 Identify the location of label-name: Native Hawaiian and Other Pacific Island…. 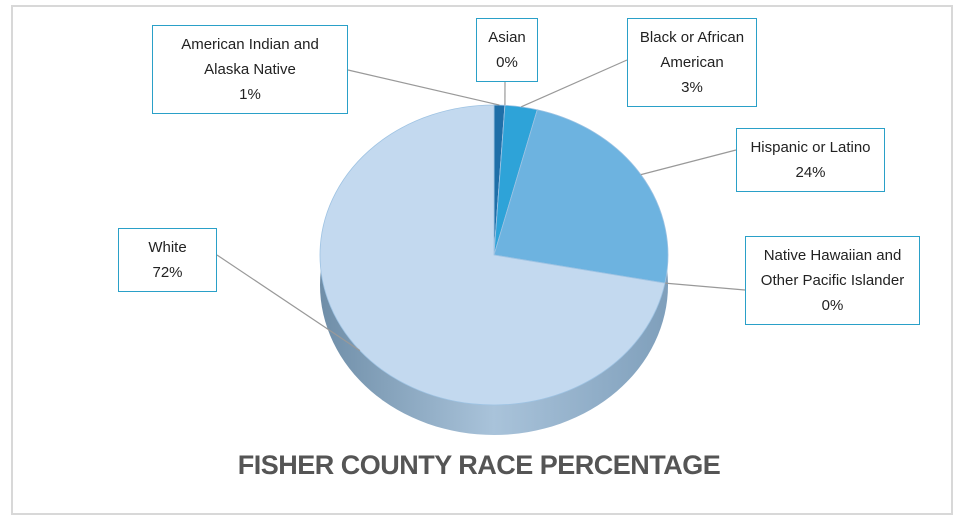
(832, 268).